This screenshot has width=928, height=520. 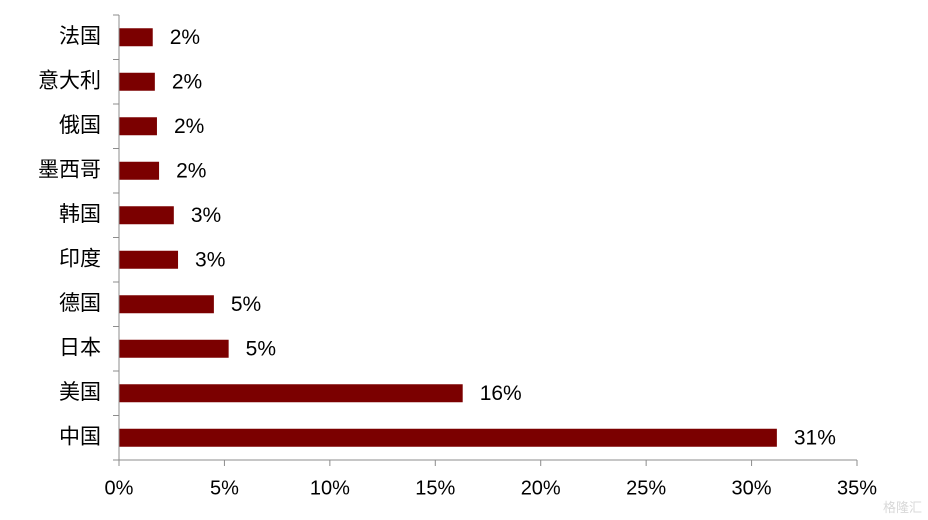 What do you see at coordinates (80, 347) in the screenshot?
I see `category-label-2: 日本` at bounding box center [80, 347].